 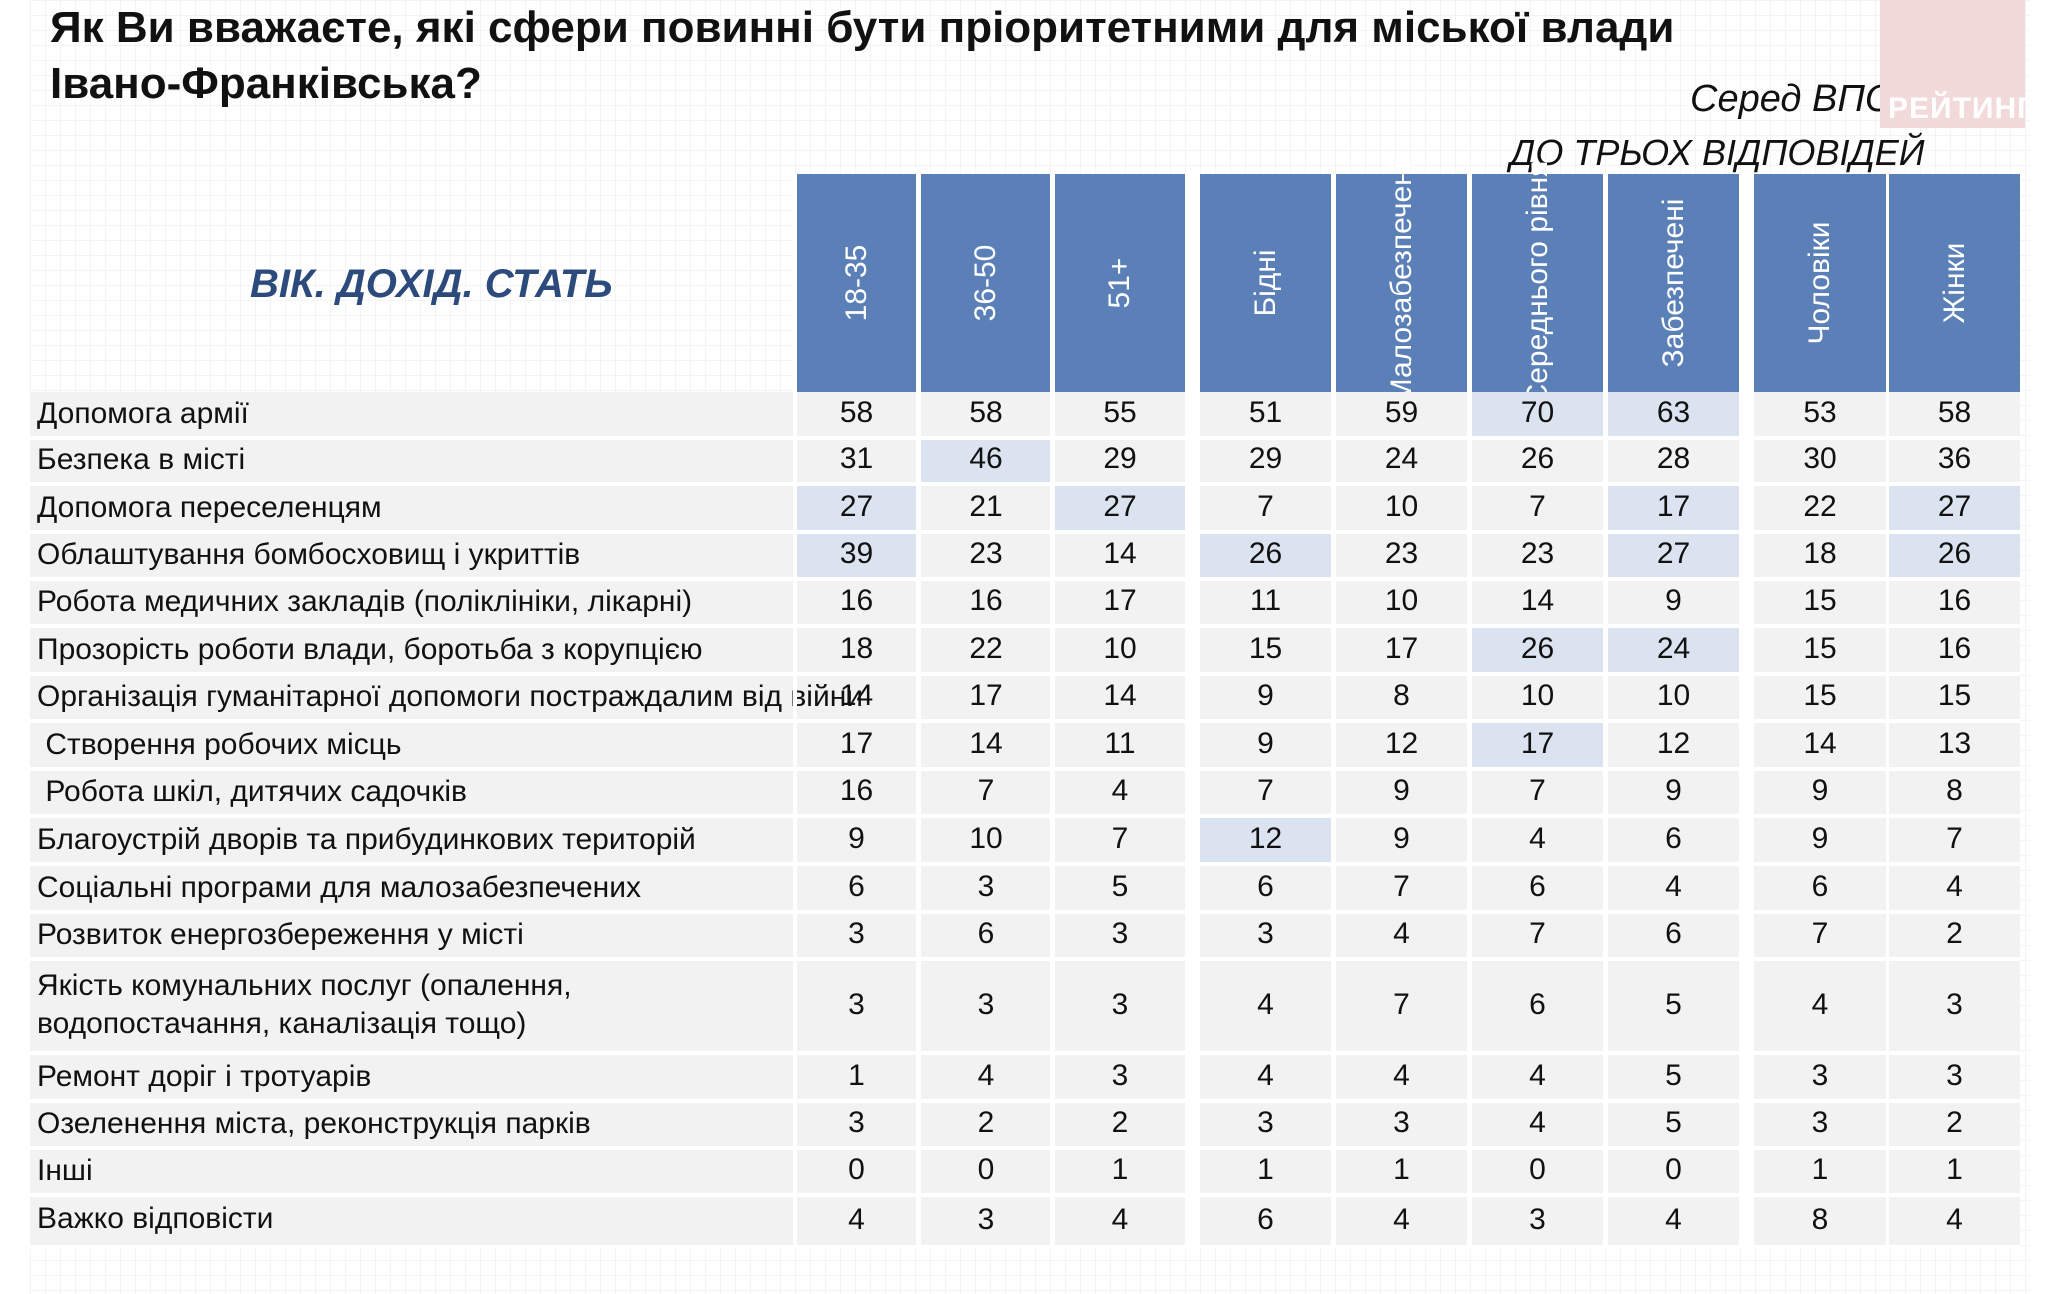 I want to click on table-cell: 59, so click(x=1401, y=412).